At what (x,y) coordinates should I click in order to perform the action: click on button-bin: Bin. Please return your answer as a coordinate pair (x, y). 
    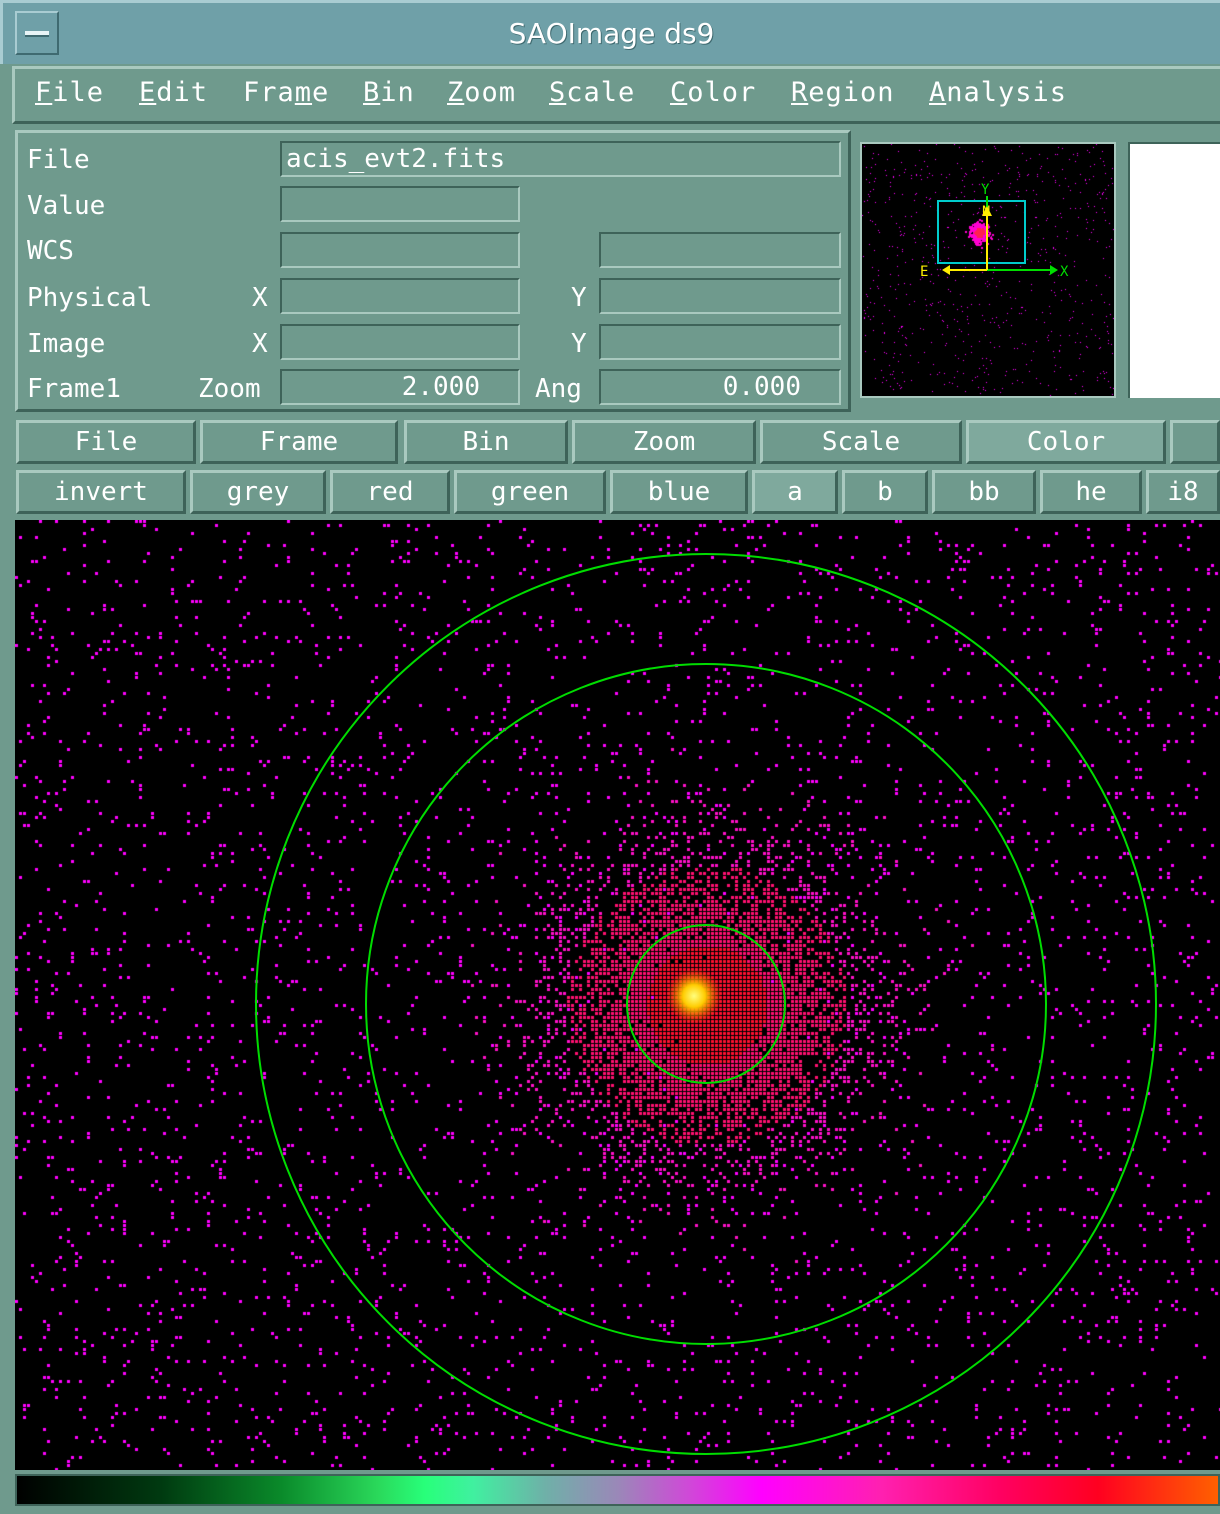
    Looking at the image, I should click on (486, 442).